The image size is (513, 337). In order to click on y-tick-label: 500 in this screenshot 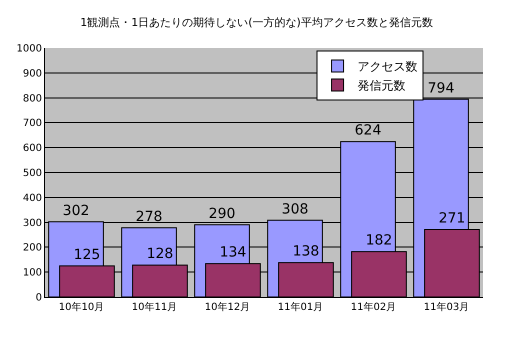, I will do `click(32, 173)`.